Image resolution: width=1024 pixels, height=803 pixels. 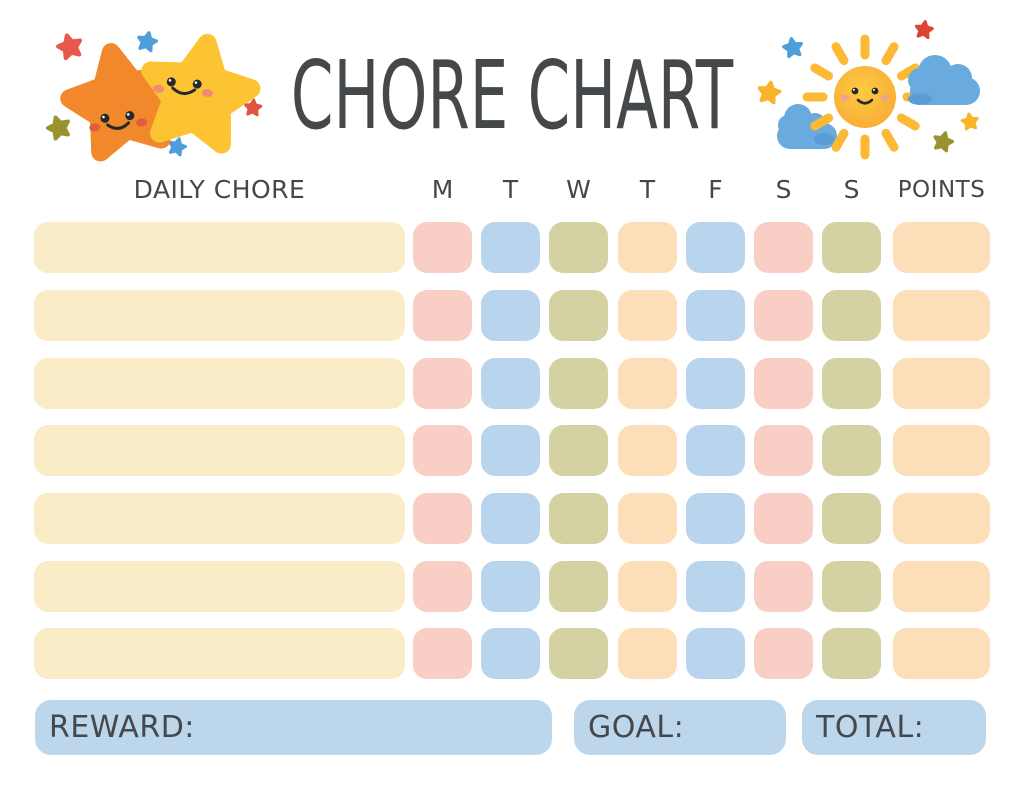 What do you see at coordinates (715, 189) in the screenshot?
I see `day-header: F` at bounding box center [715, 189].